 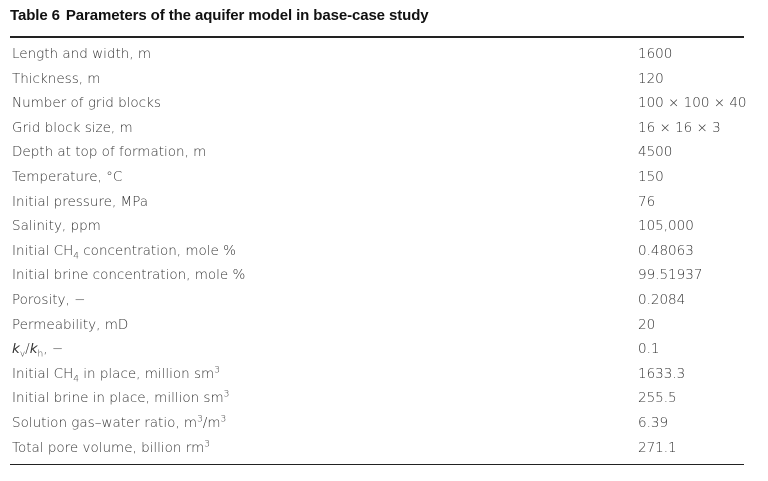 I want to click on label-text: /, so click(x=27, y=349).